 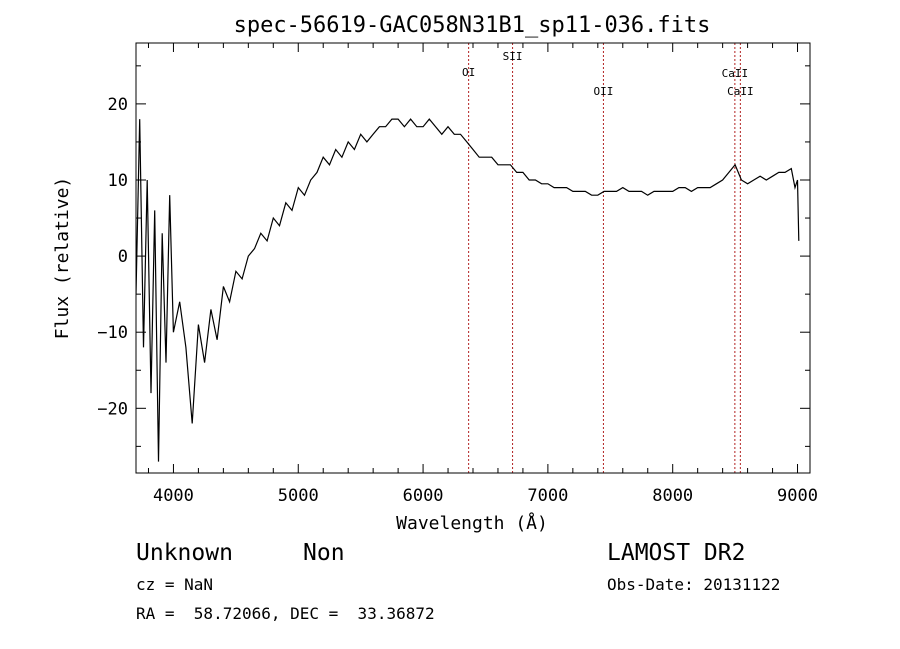 I want to click on redshift-text: cz = NaN, so click(x=175, y=584).